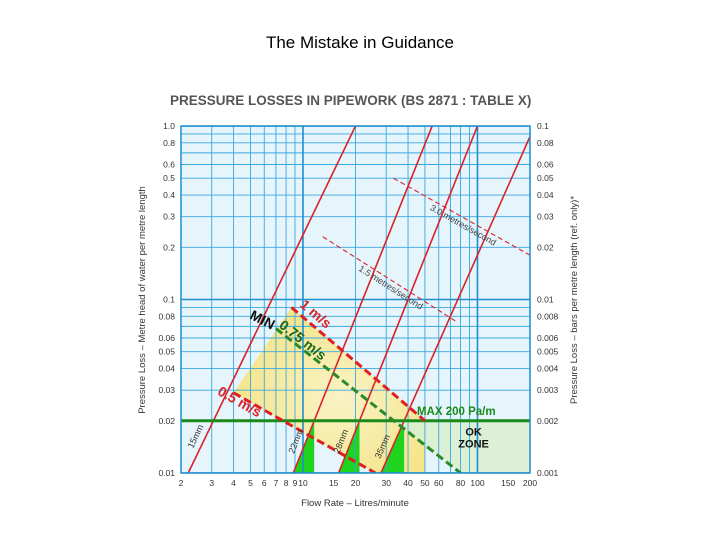  I want to click on y2-tick-label: 0.006, so click(548, 338).